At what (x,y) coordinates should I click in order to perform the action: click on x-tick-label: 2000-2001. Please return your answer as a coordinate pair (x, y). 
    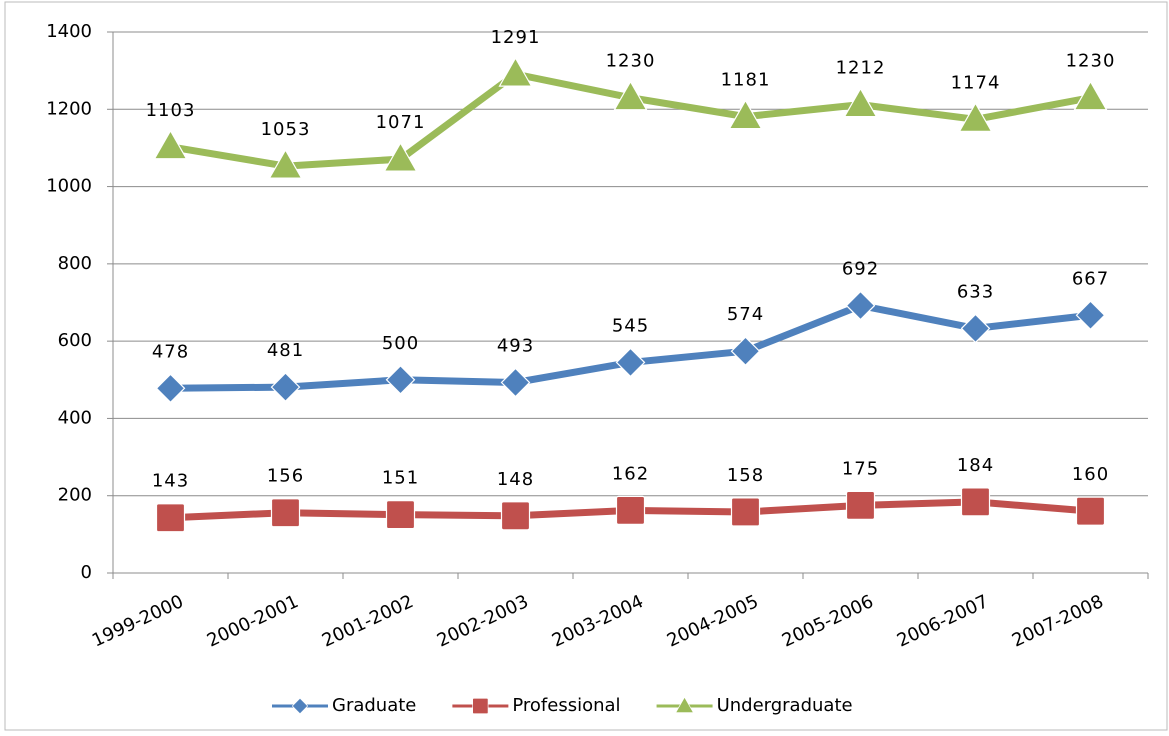
    Looking at the image, I should click on (253, 621).